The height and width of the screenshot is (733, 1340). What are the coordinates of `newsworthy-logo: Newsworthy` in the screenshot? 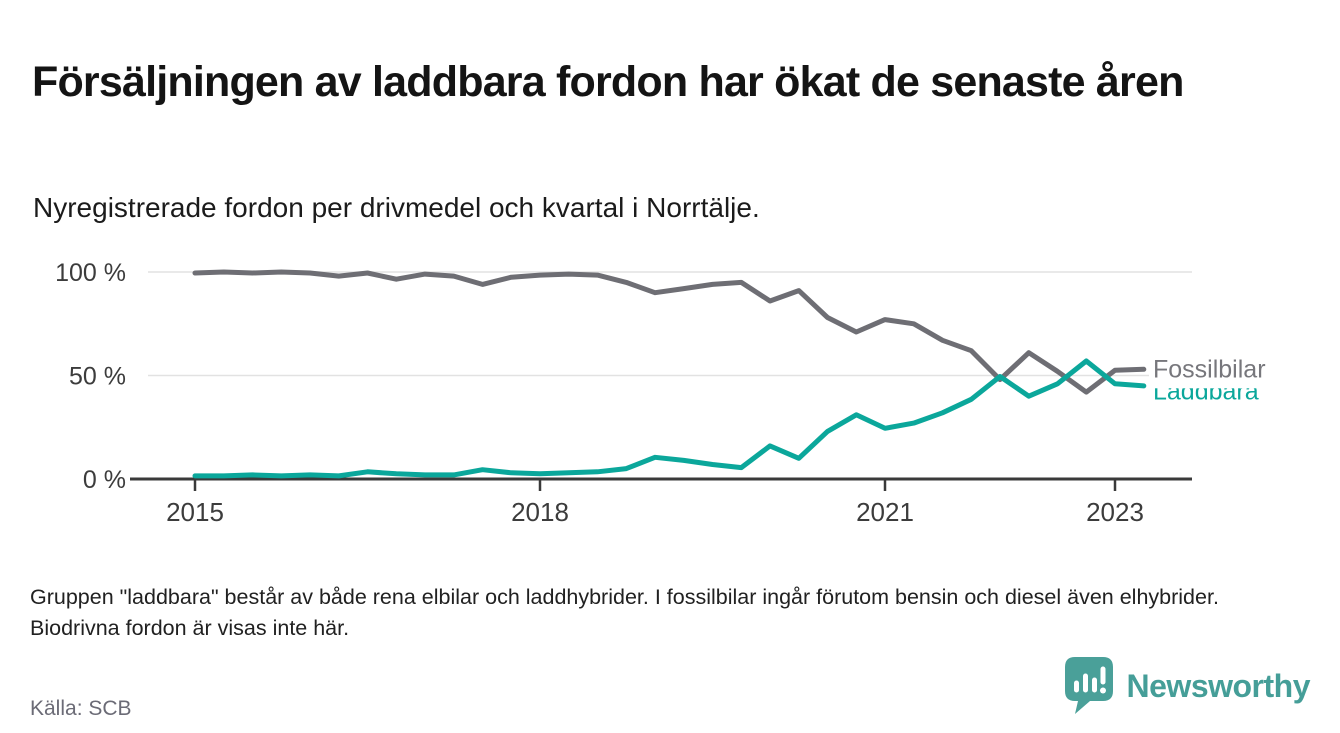 It's located at (1187, 686).